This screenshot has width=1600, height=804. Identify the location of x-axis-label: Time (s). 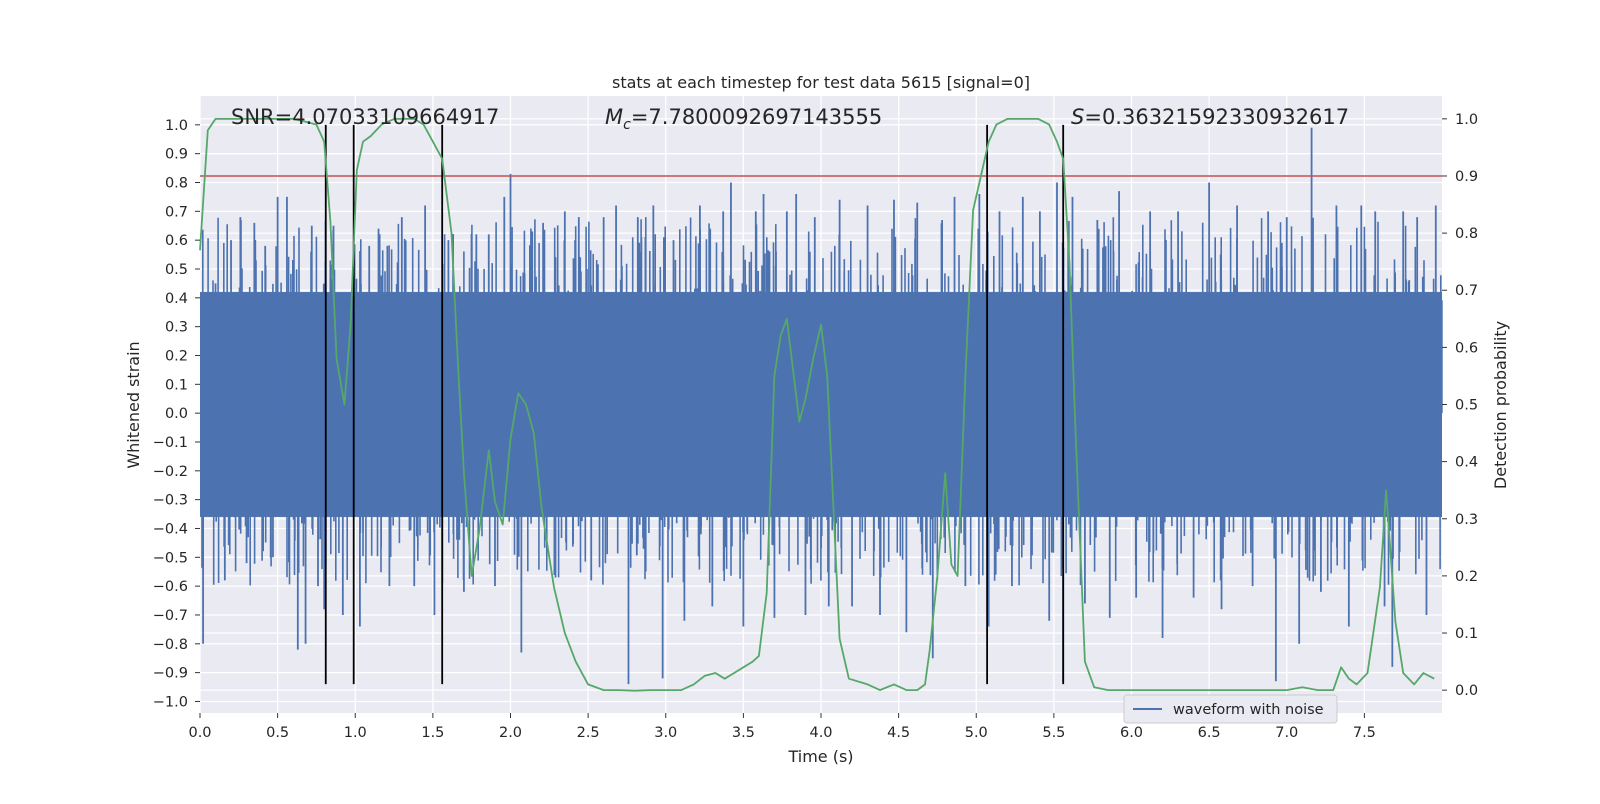
(820, 756).